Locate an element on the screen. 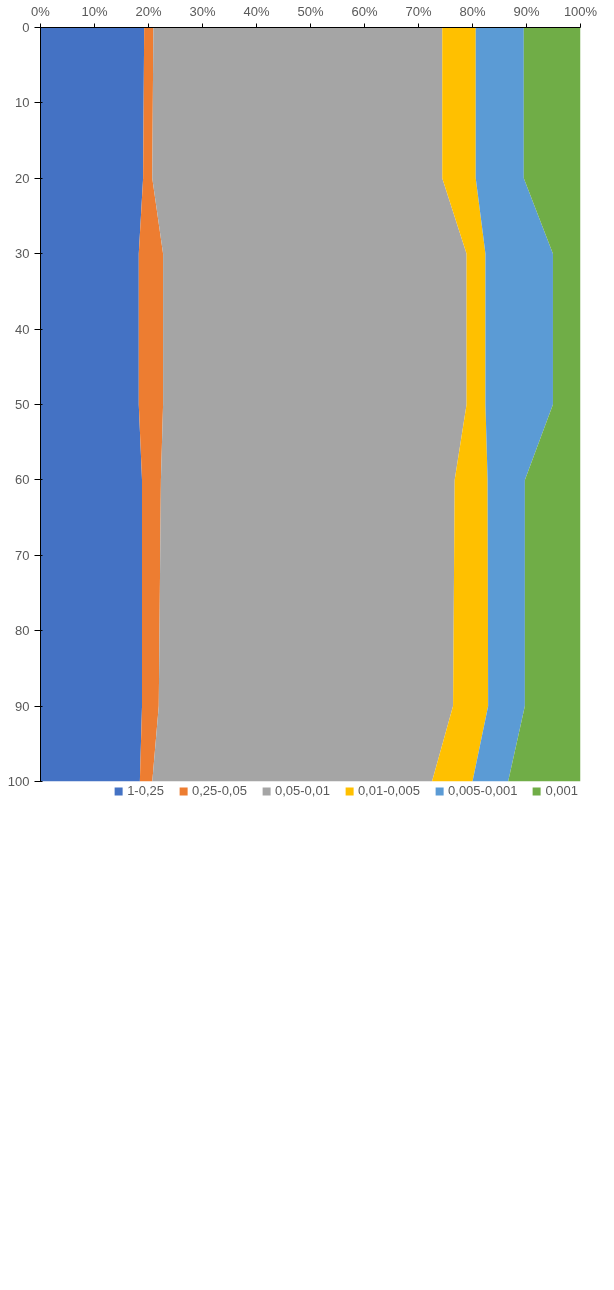 The image size is (614, 1290). legend-label: 0,05-0,01 is located at coordinates (302, 790).